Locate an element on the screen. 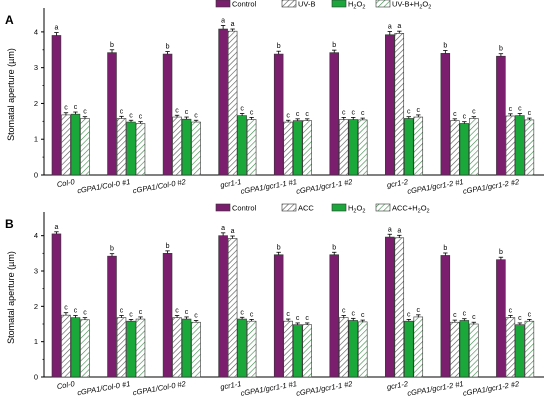  legend-label: UV-B+H2O2 is located at coordinates (411, 5).